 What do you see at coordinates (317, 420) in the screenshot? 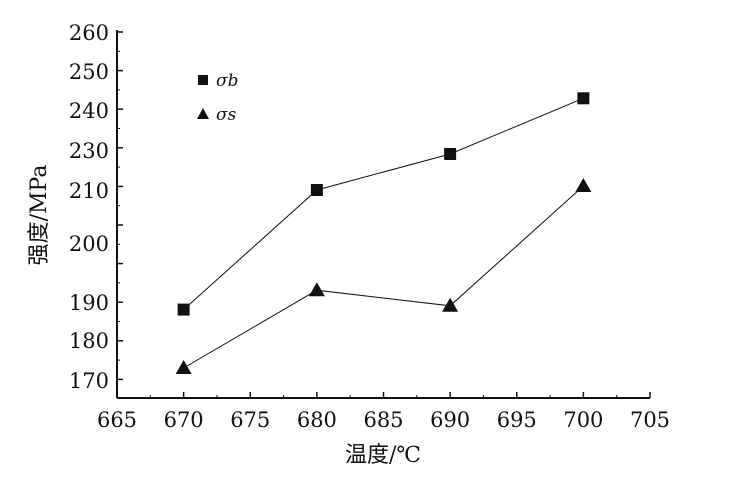
I see `x-tick-label: 680` at bounding box center [317, 420].